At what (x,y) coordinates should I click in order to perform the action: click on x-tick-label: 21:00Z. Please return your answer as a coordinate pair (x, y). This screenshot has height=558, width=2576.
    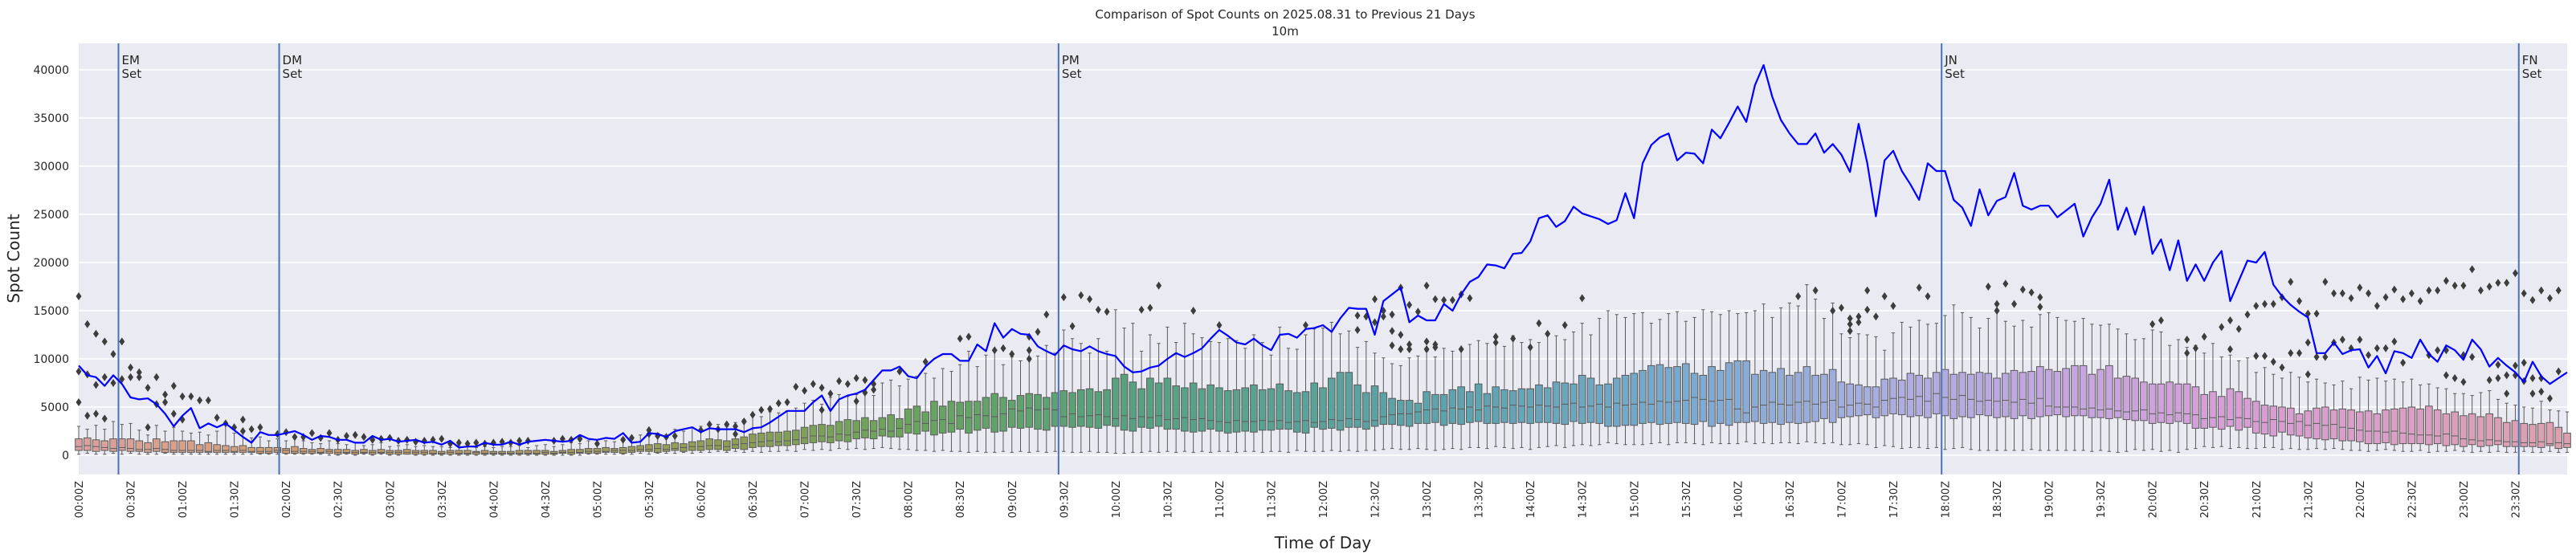
    Looking at the image, I should click on (2257, 499).